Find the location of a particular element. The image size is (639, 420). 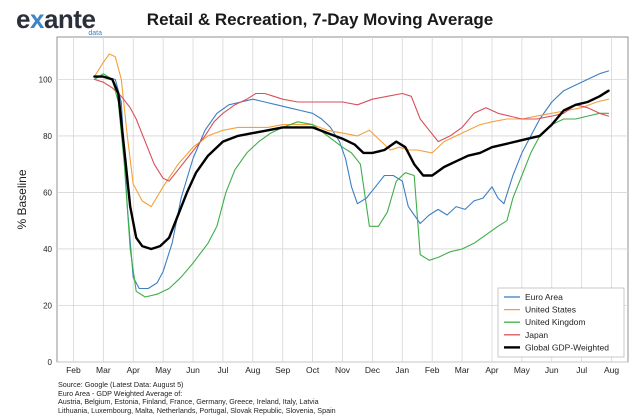

legend-label: United States is located at coordinates (550, 310).